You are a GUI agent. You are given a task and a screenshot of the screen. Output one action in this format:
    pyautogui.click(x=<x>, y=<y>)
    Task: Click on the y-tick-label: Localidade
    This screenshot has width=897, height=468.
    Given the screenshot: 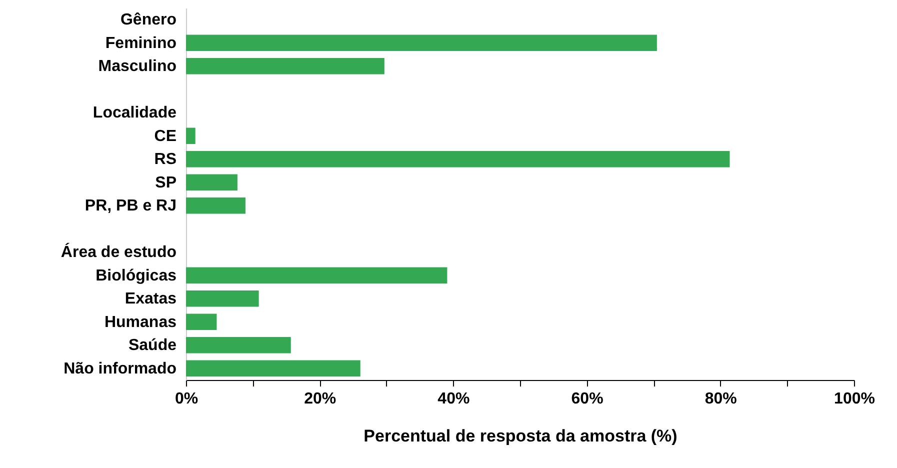 What is the action you would take?
    pyautogui.click(x=134, y=113)
    